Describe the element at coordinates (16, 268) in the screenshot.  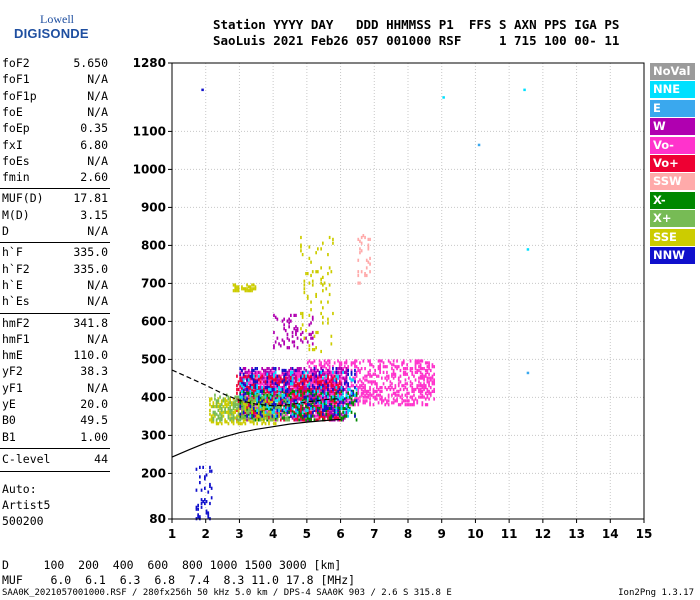
I see `param-name: h`F2` at that location.